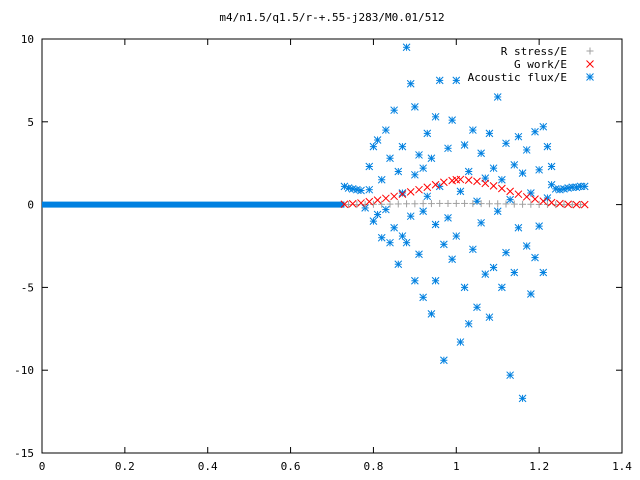 The height and width of the screenshot is (480, 640). I want to click on x-tick-label: 1.2, so click(539, 466).